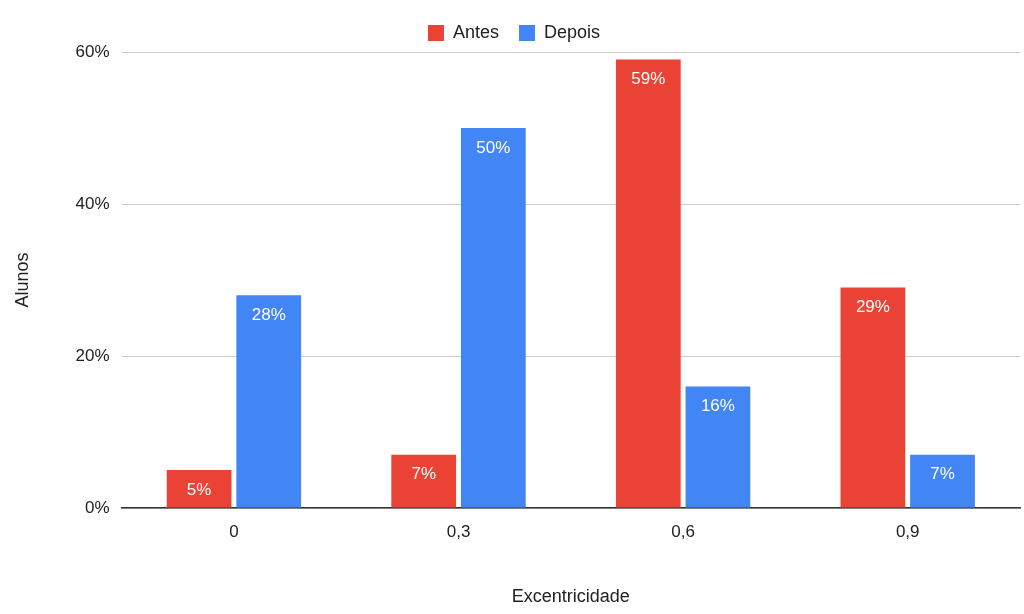  Describe the element at coordinates (21, 280) in the screenshot. I see `y-axis-title: Alunos` at that location.